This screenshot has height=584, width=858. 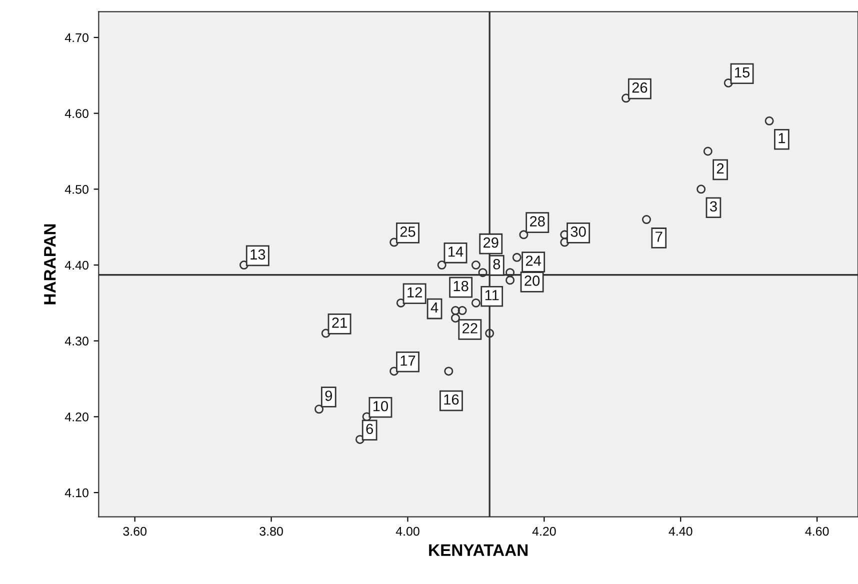 What do you see at coordinates (456, 251) in the screenshot?
I see `annotation: 14` at bounding box center [456, 251].